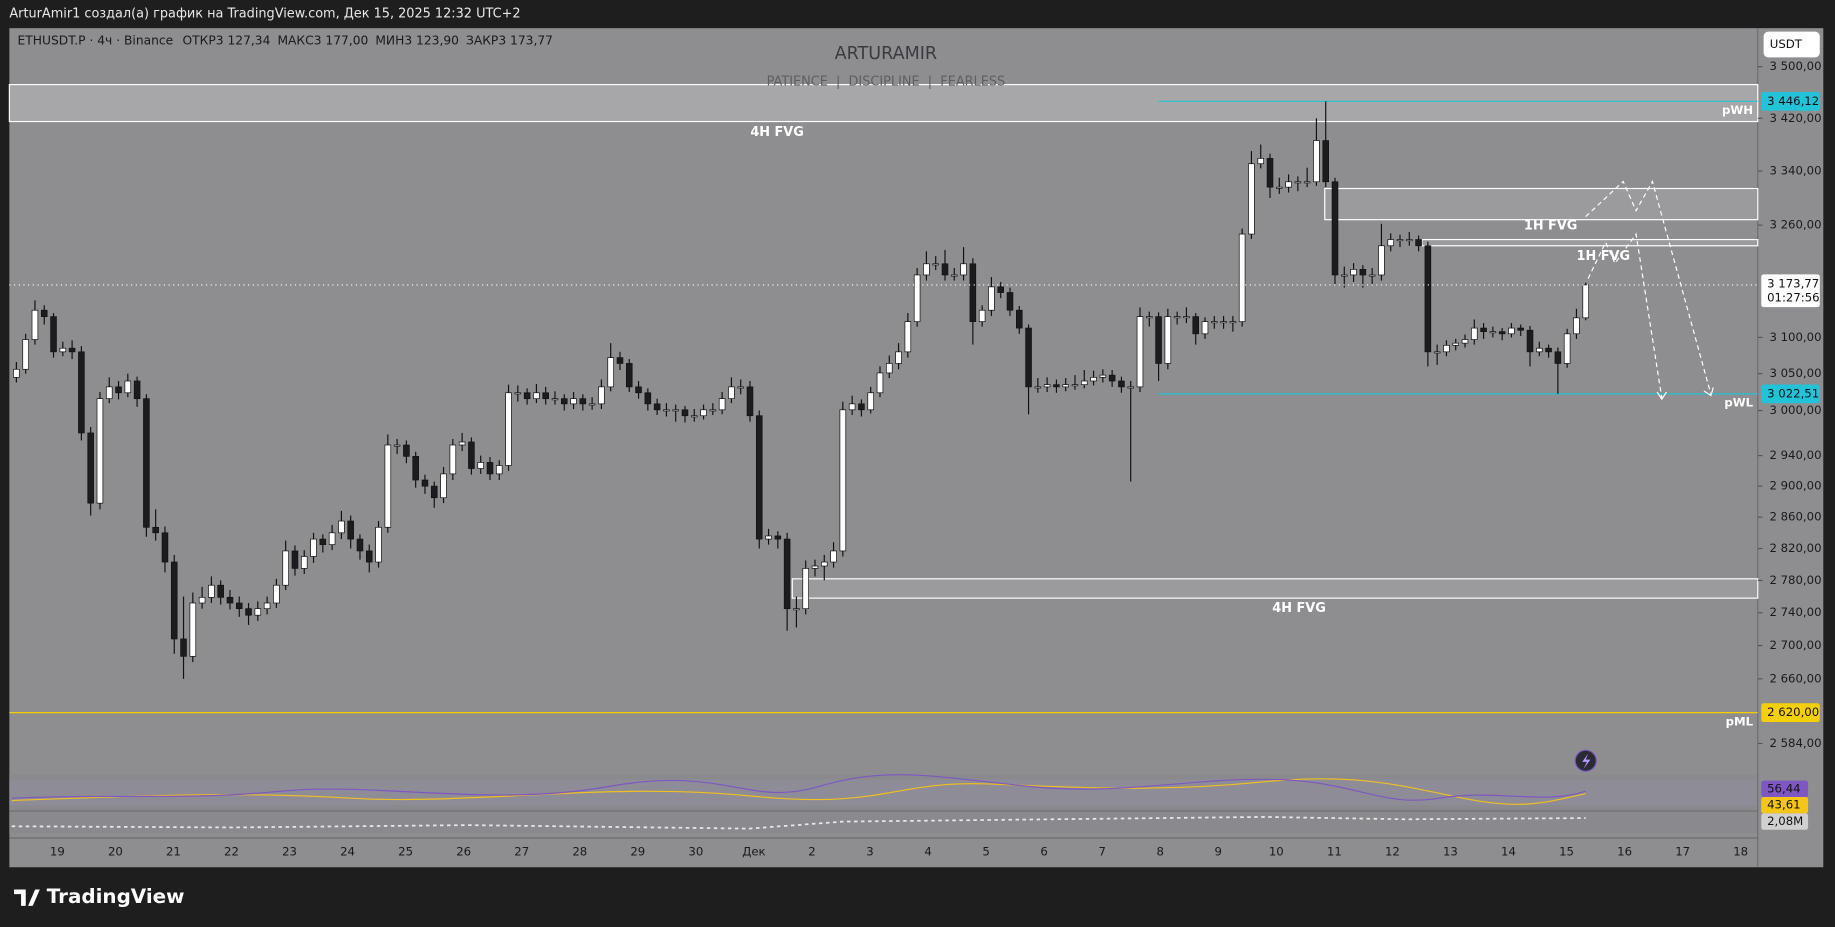 Image resolution: width=1835 pixels, height=927 pixels. I want to click on level-label: 3 446,12, so click(1793, 101).